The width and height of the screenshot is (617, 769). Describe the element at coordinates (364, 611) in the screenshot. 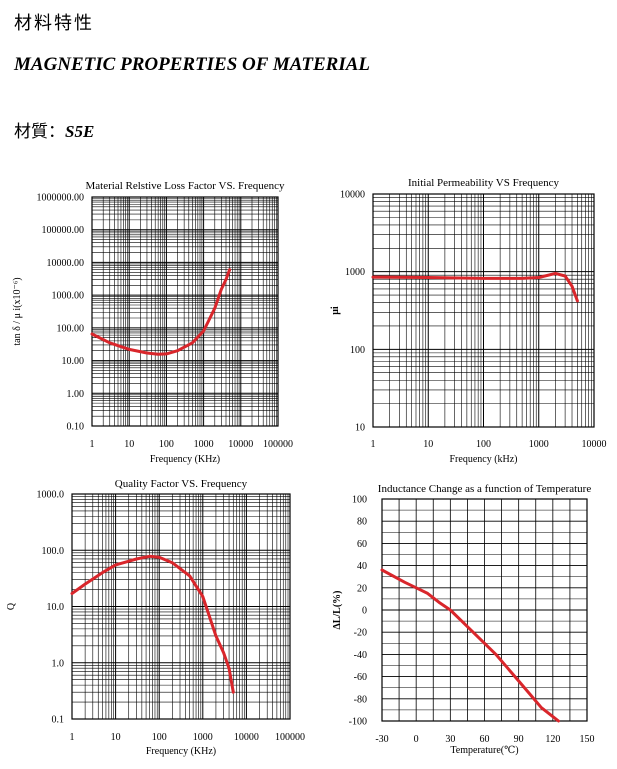

I see `y-tick-label: 0` at that location.